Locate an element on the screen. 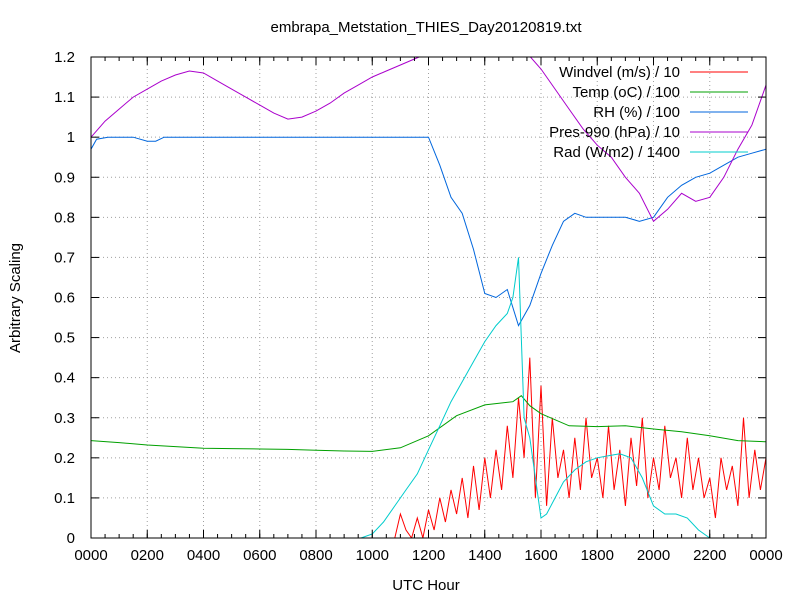 The height and width of the screenshot is (600, 800). x-tick-label: 2000 is located at coordinates (653, 555).